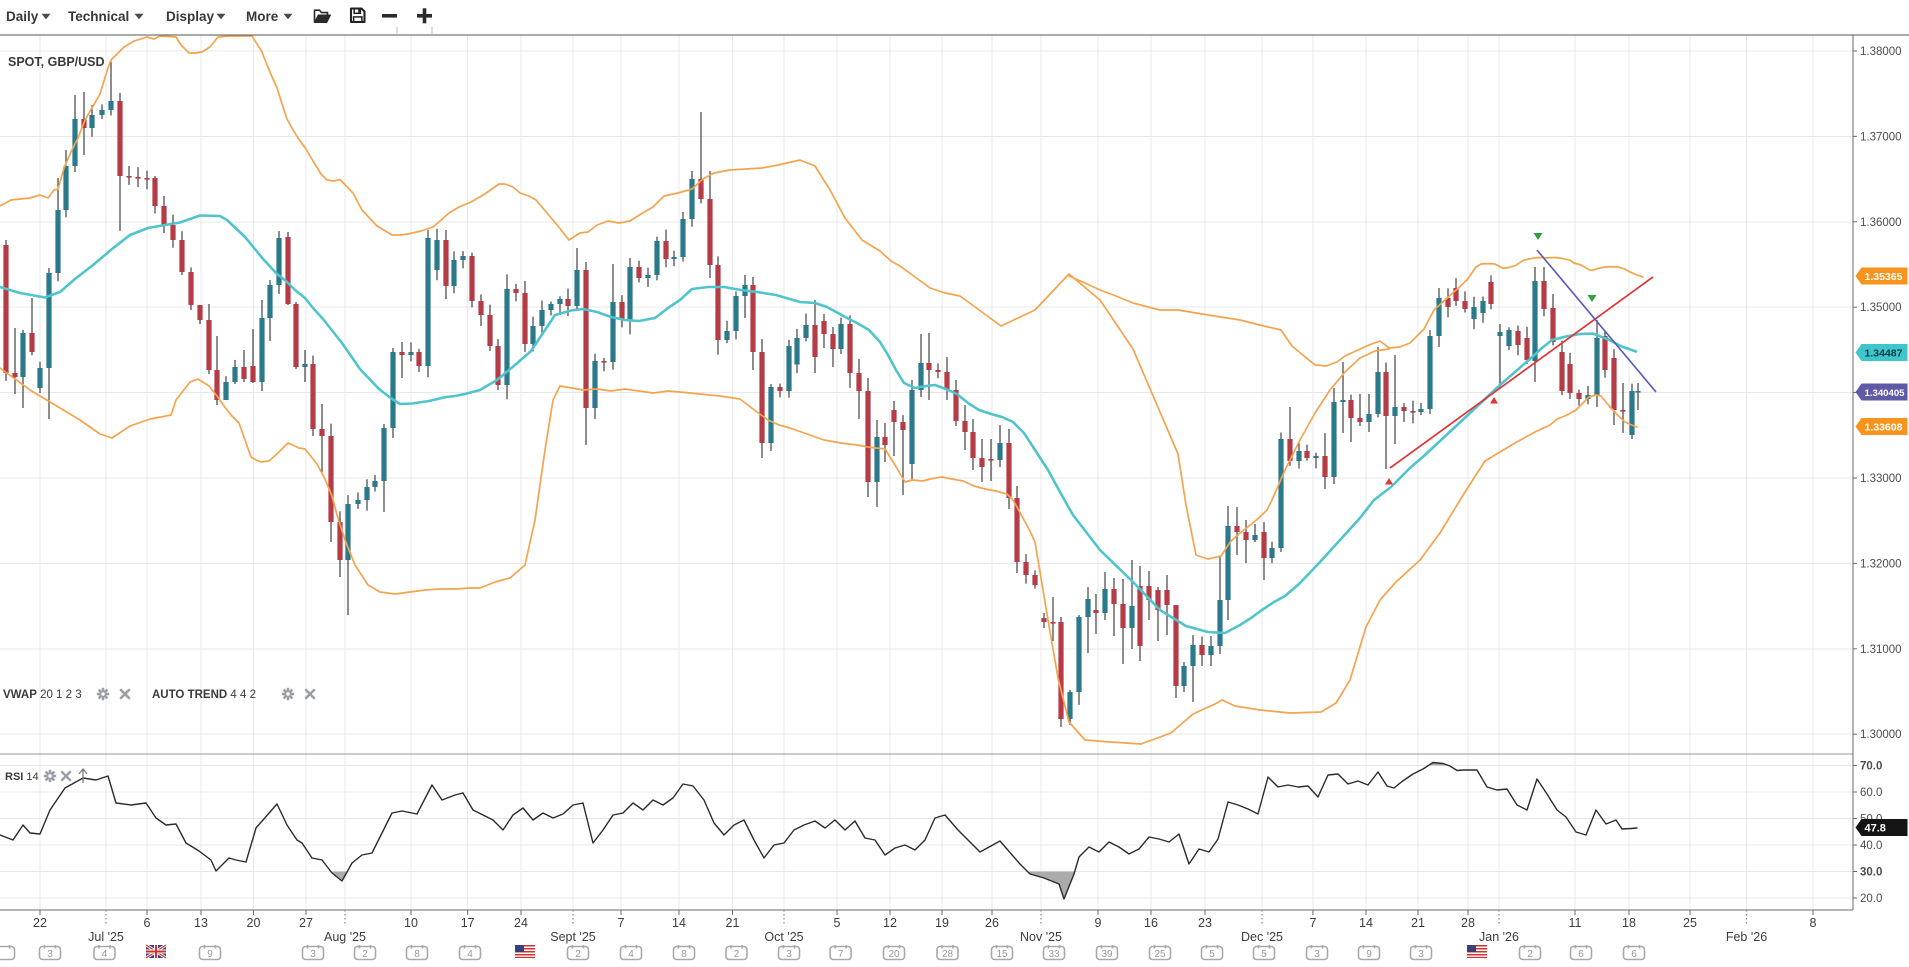 The height and width of the screenshot is (967, 1909). Describe the element at coordinates (1871, 899) in the screenshot. I see `svg-text: 20.0` at that location.